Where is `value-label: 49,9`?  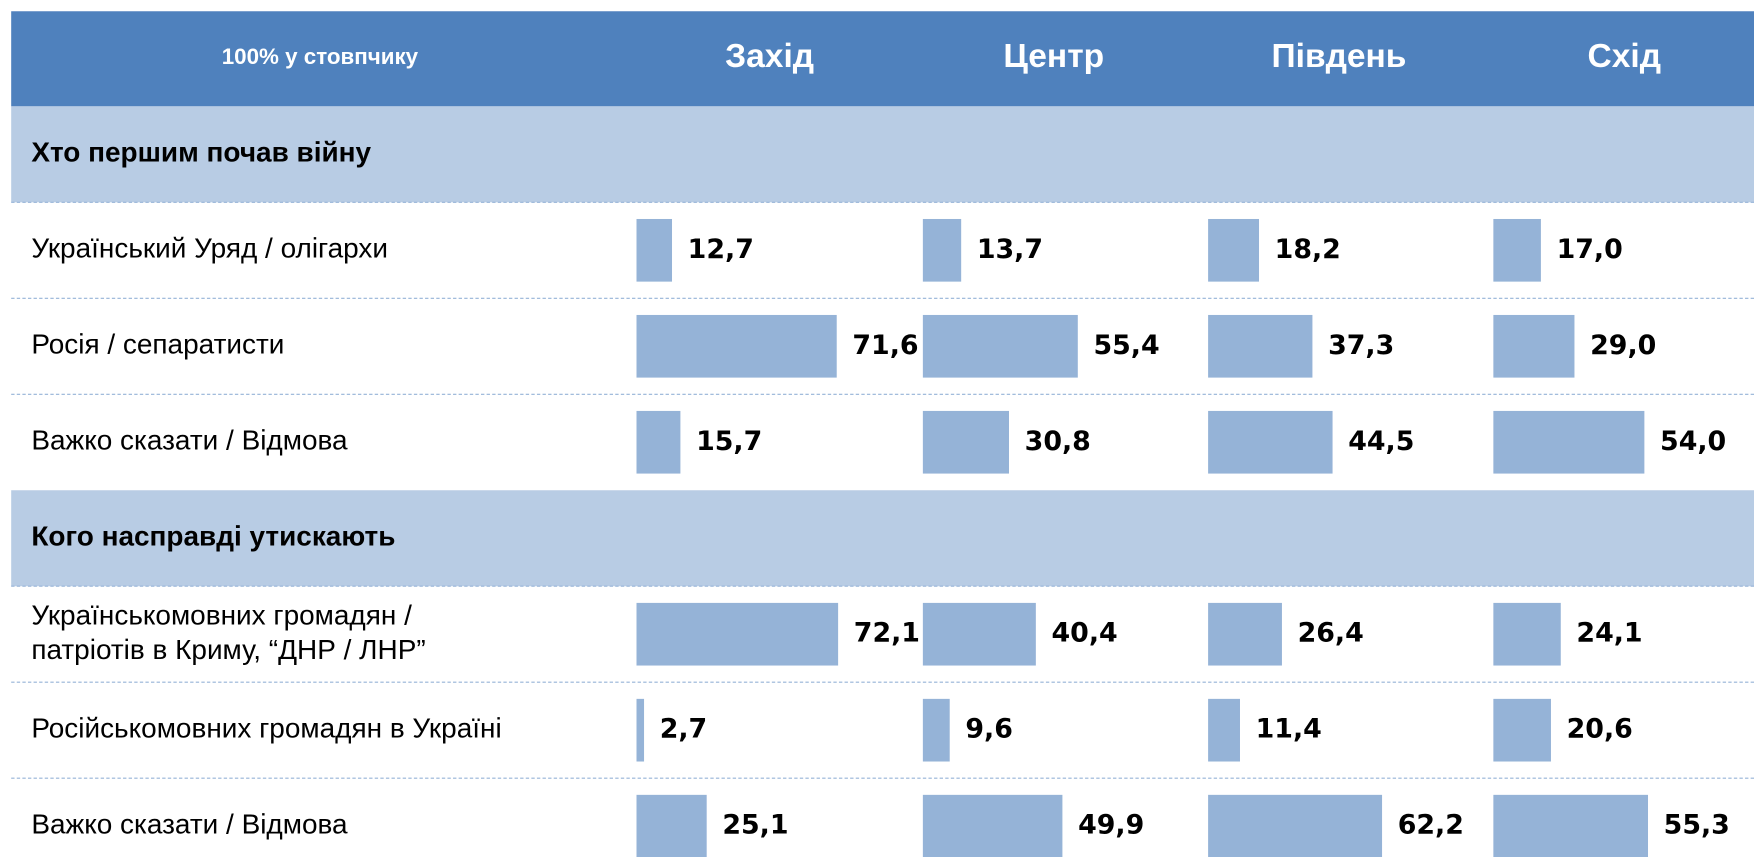
value-label: 49,9 is located at coordinates (1111, 825).